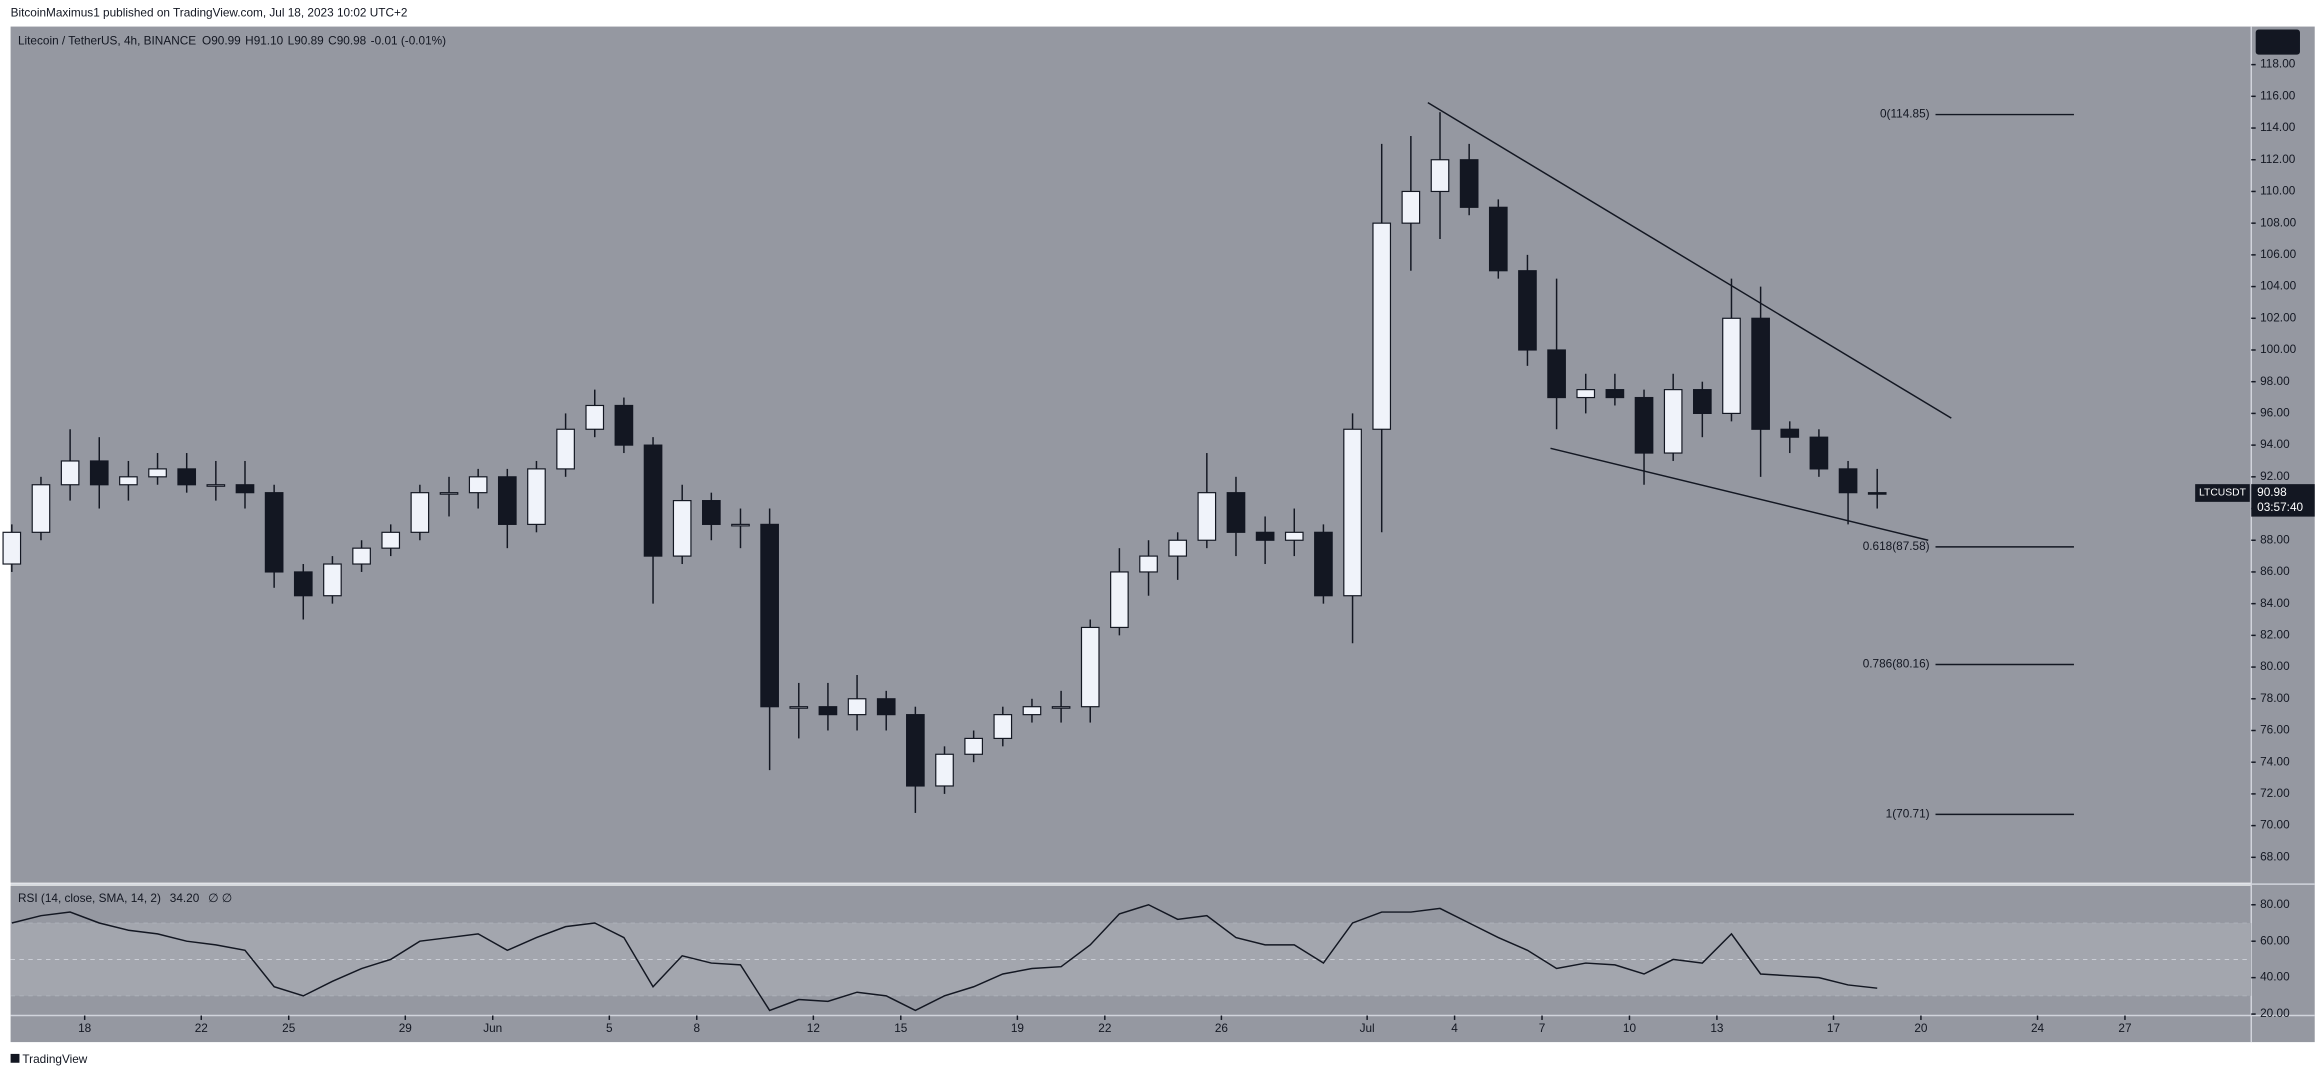 The width and height of the screenshot is (2315, 1079). I want to click on x-tick-label: 20, so click(1921, 1028).